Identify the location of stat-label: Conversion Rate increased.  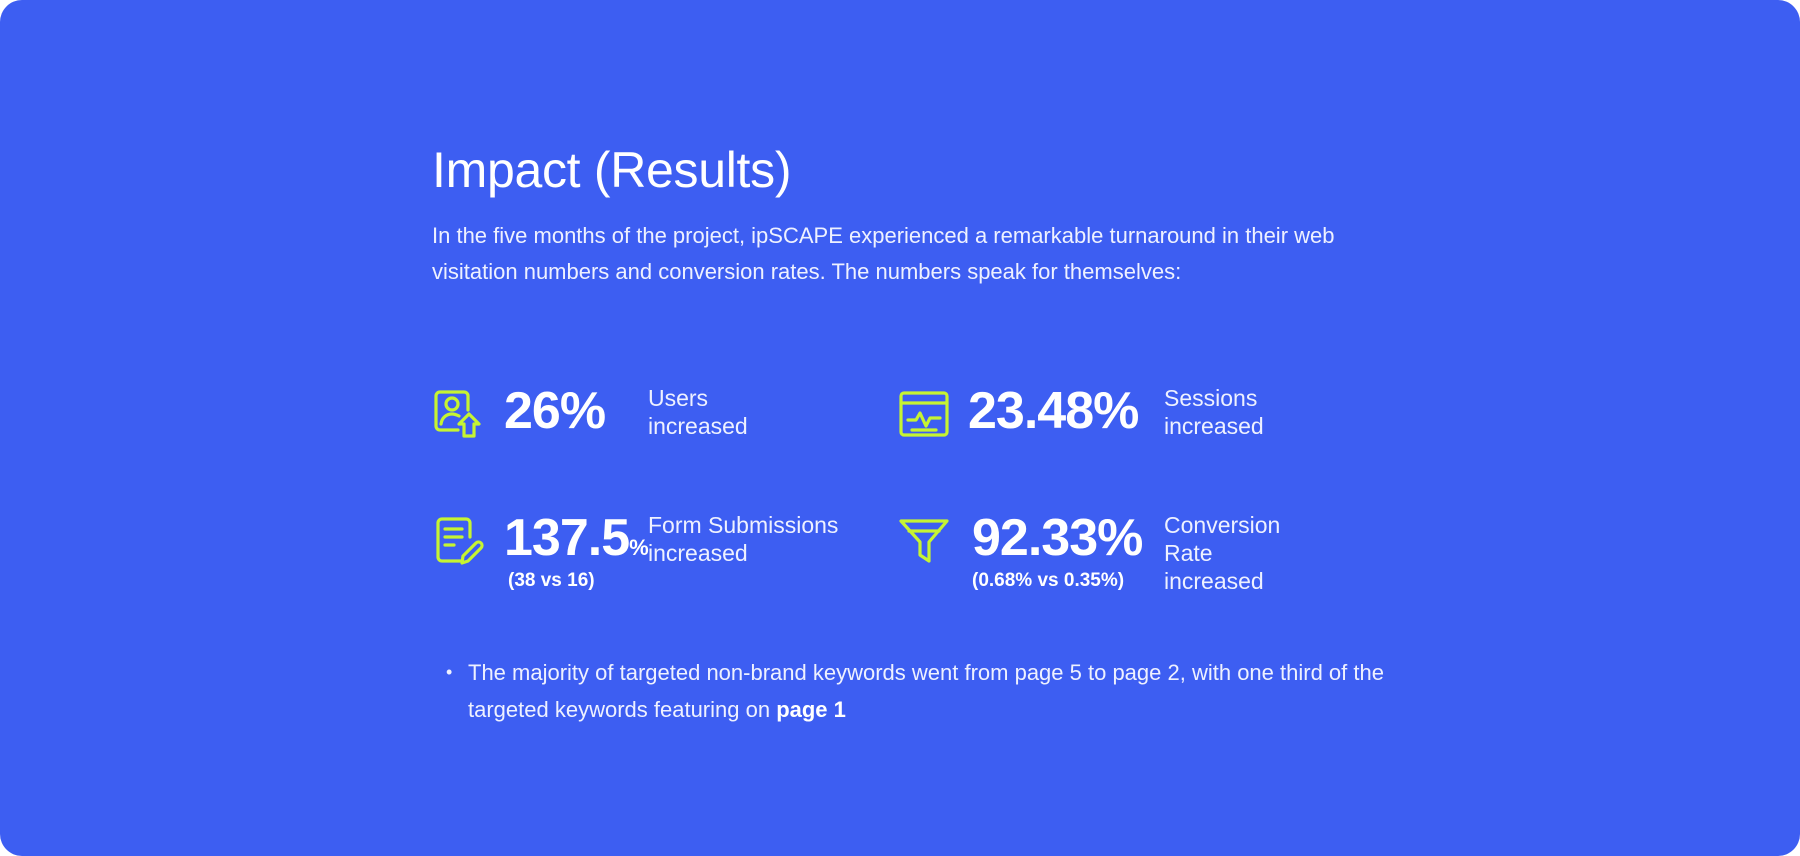
(1222, 553).